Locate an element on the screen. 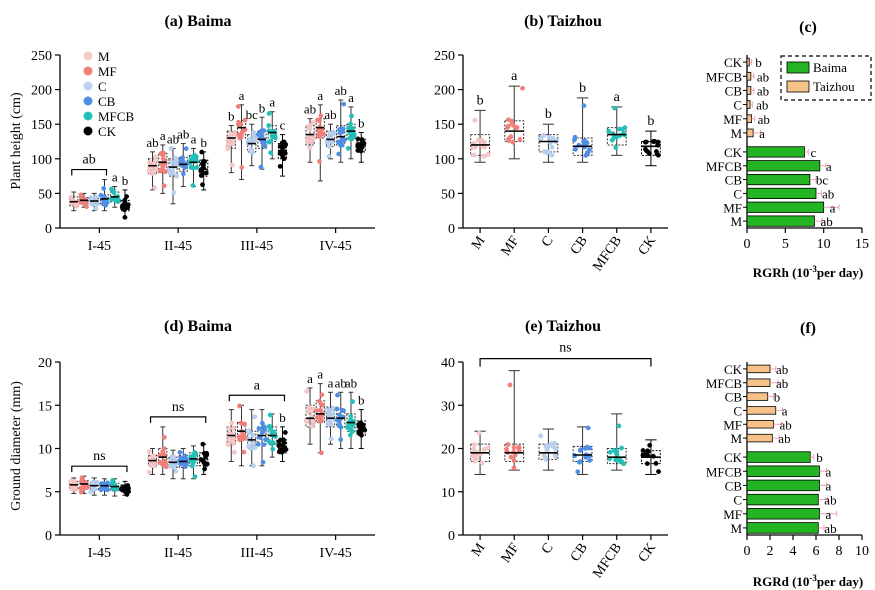 This screenshot has height=590, width=875. panel-d-bracket is located at coordinates (257, 398).